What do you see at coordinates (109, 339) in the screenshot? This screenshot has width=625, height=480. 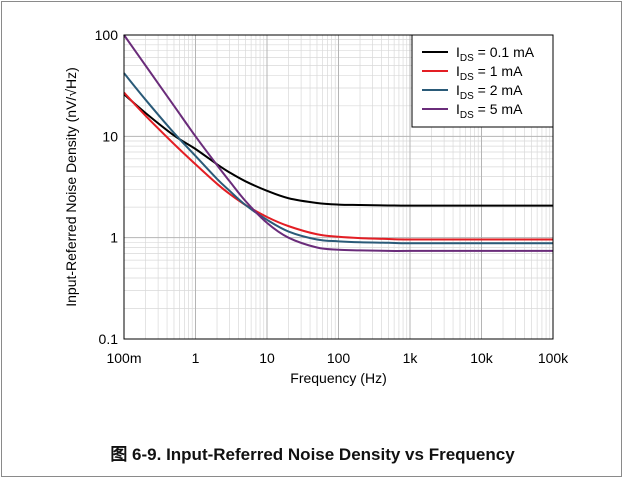 I see `y-tick-label: 0.1` at bounding box center [109, 339].